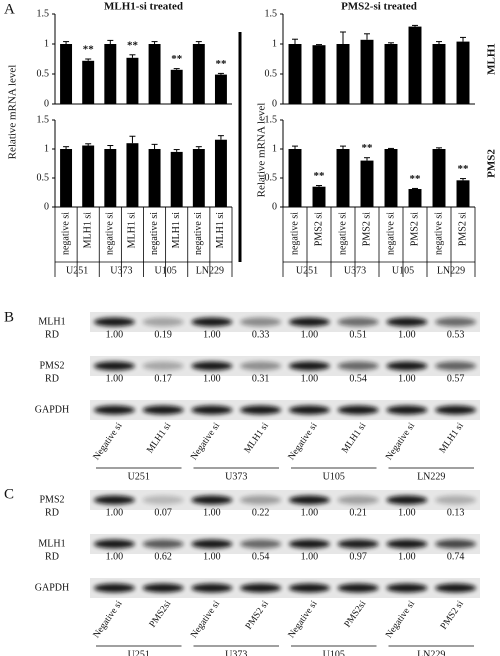  What do you see at coordinates (356, 614) in the screenshot?
I see `lane-label: PMS2si` at bounding box center [356, 614].